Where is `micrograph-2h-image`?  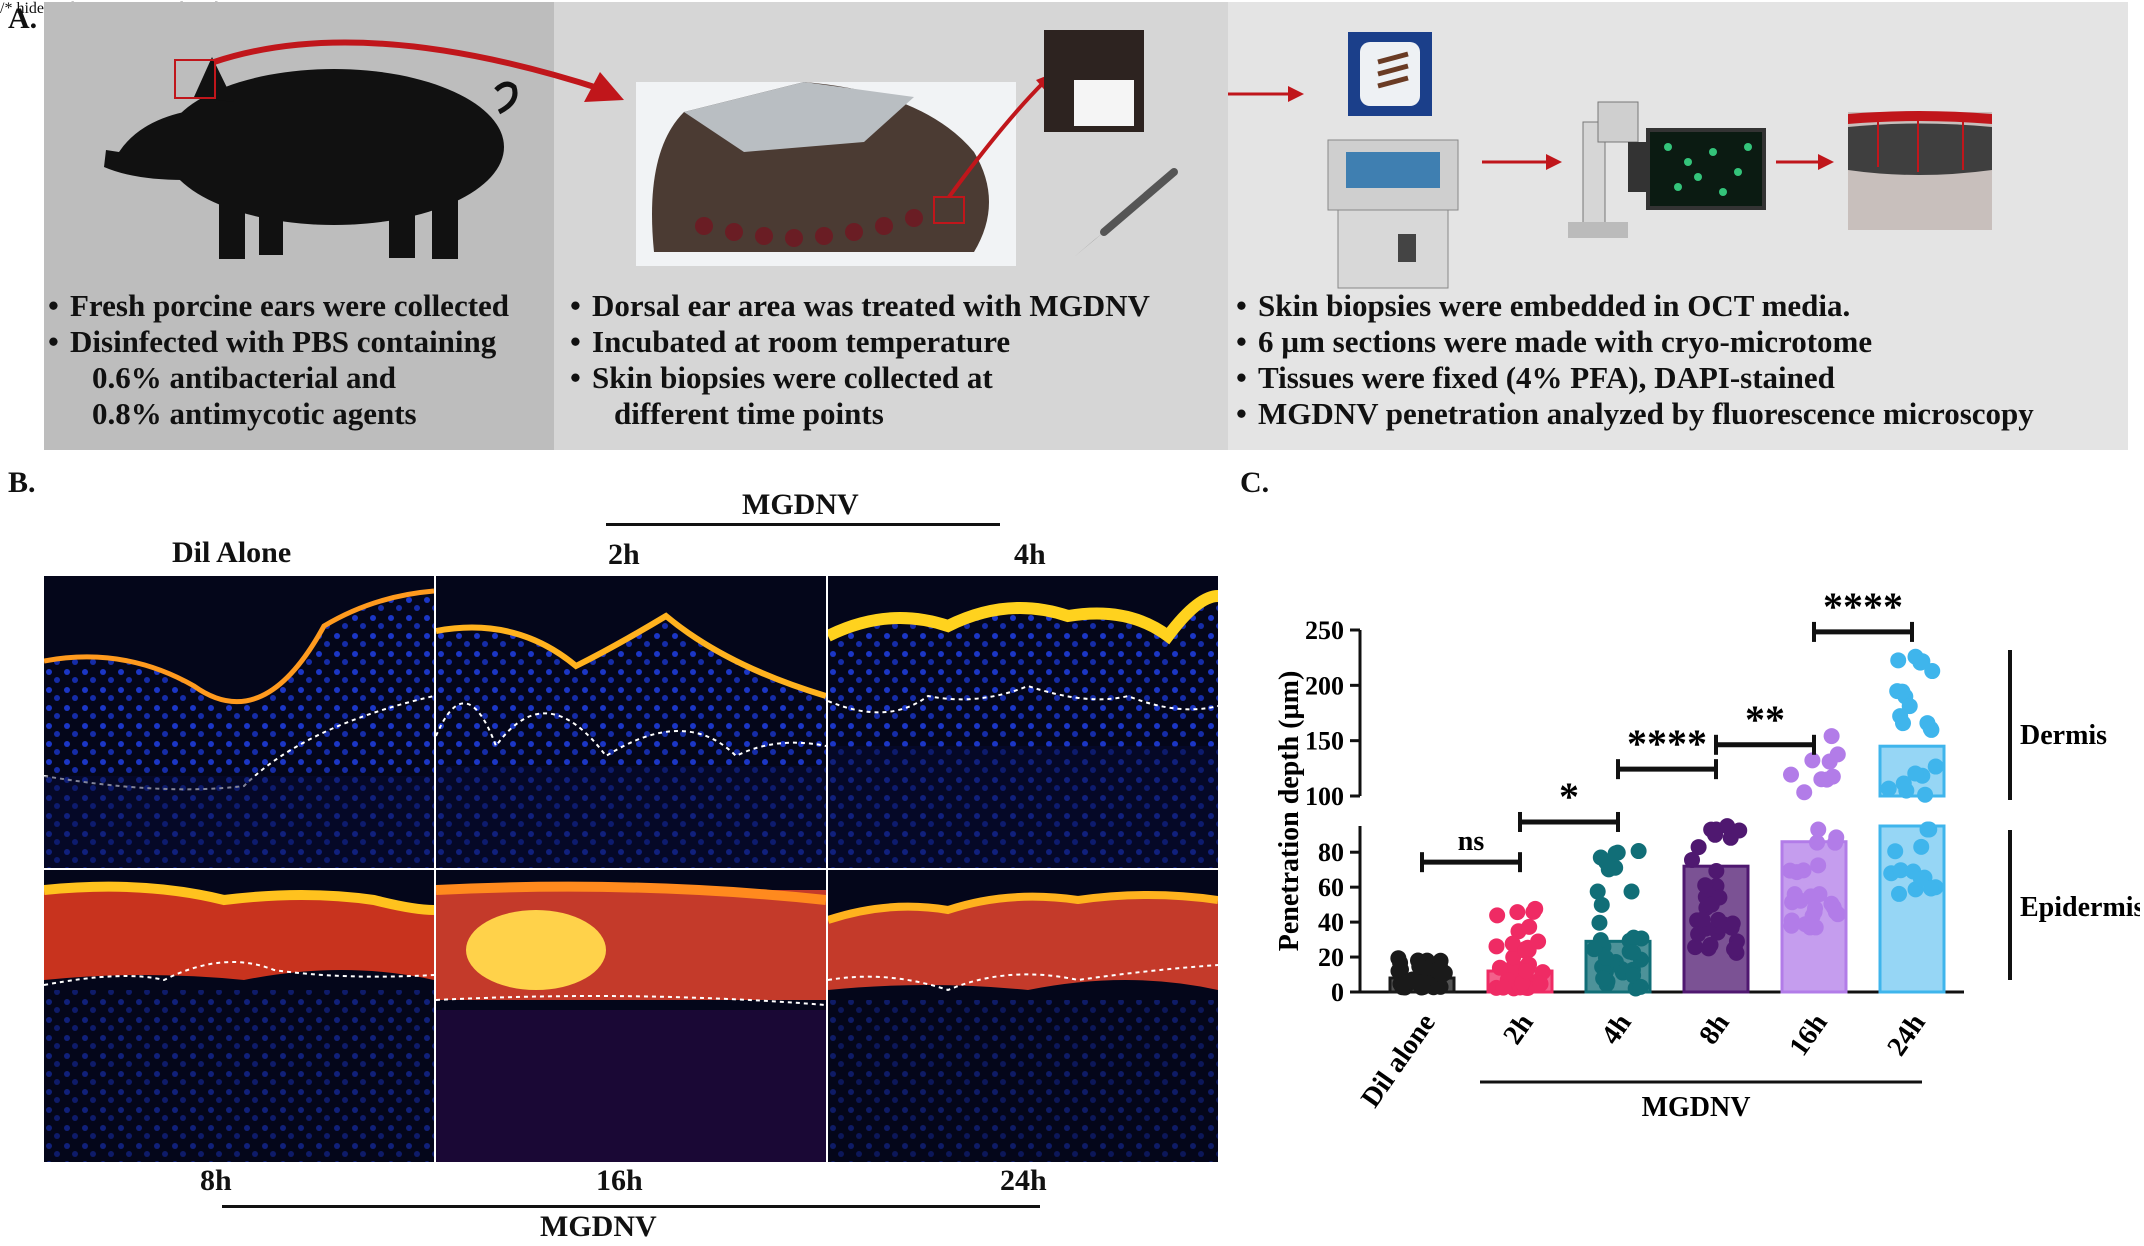 micrograph-2h-image is located at coordinates (631, 740).